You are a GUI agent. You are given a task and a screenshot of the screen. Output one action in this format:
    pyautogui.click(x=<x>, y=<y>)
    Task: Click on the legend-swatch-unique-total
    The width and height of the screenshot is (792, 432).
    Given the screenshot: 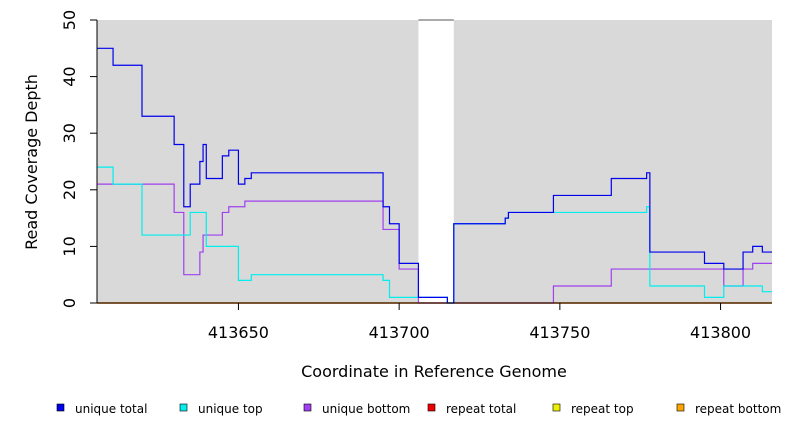 What is the action you would take?
    pyautogui.click(x=60, y=407)
    